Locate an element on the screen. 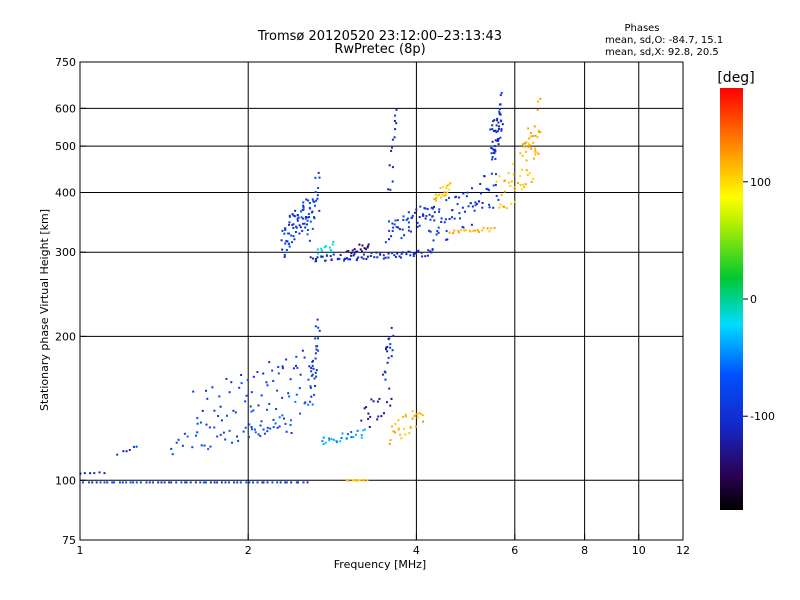 This screenshot has height=600, width=800. y-tick-label: 500 is located at coordinates (65, 146).